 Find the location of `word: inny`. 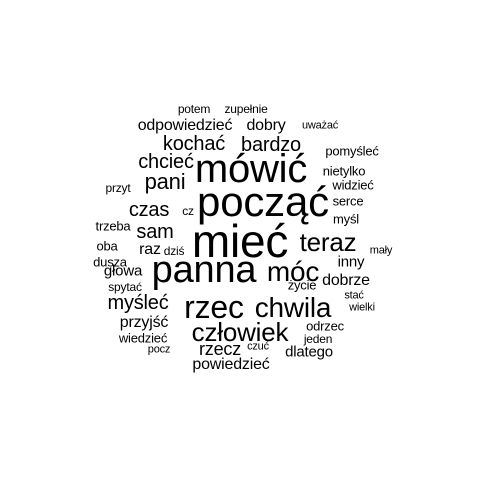

word: inny is located at coordinates (351, 262).